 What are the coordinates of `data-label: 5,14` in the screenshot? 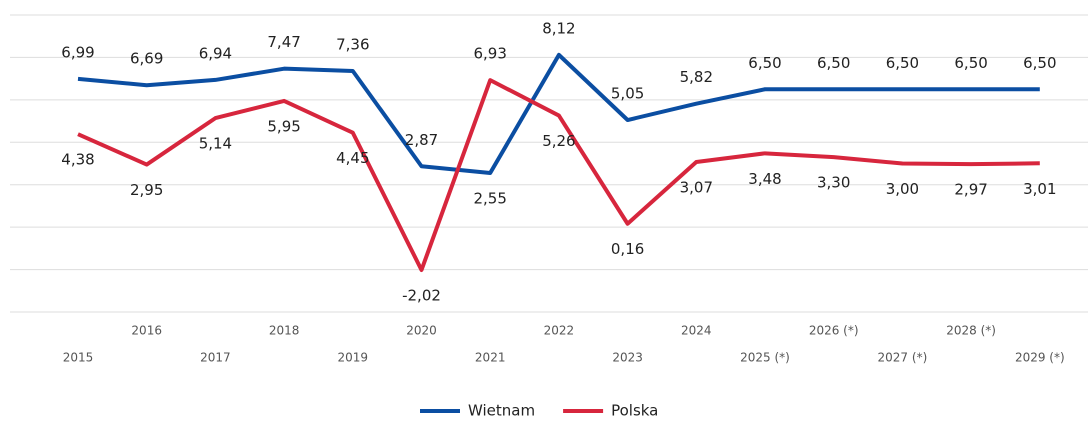 It's located at (215, 144).